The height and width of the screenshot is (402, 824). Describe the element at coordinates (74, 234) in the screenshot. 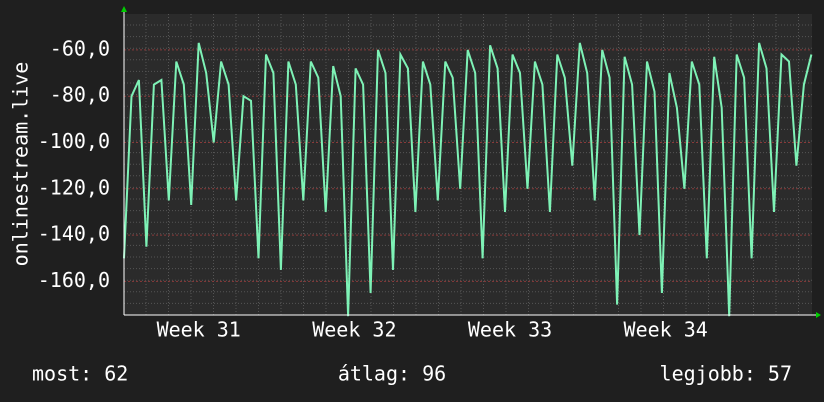

I see `y-tick-label: -140,0` at that location.